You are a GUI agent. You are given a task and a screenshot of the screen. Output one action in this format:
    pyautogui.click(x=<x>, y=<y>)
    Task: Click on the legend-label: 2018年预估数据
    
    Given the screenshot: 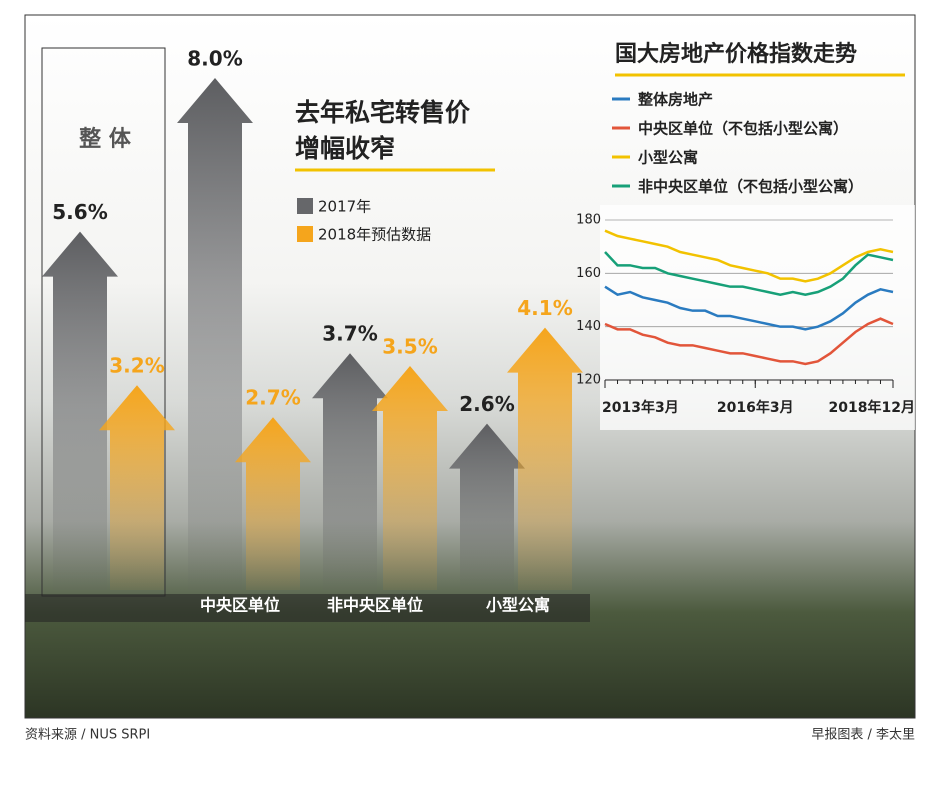 What is the action you would take?
    pyautogui.click(x=374, y=235)
    